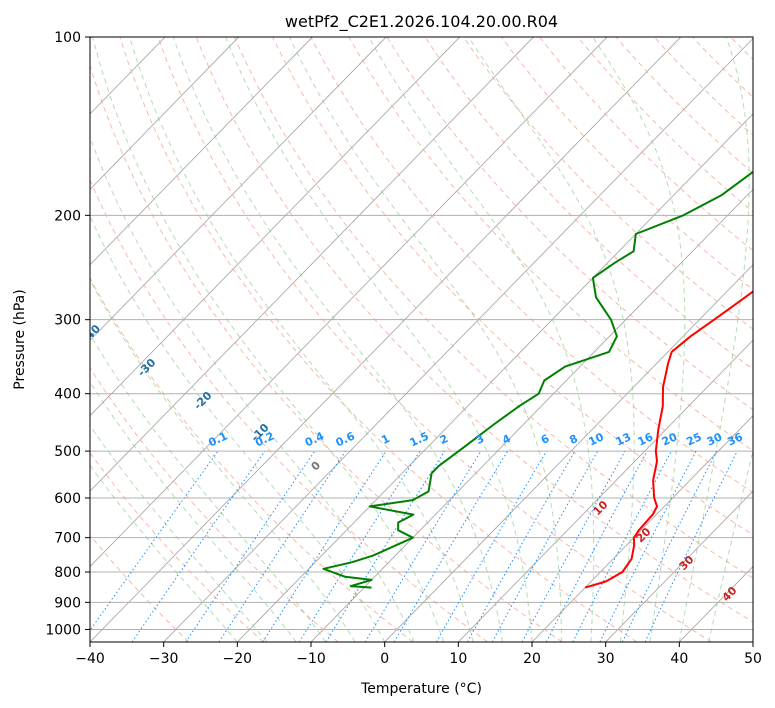 This screenshot has height=708, width=775. Describe the element at coordinates (646, 439) in the screenshot. I see `mixing-ratio-label: 16` at that location.